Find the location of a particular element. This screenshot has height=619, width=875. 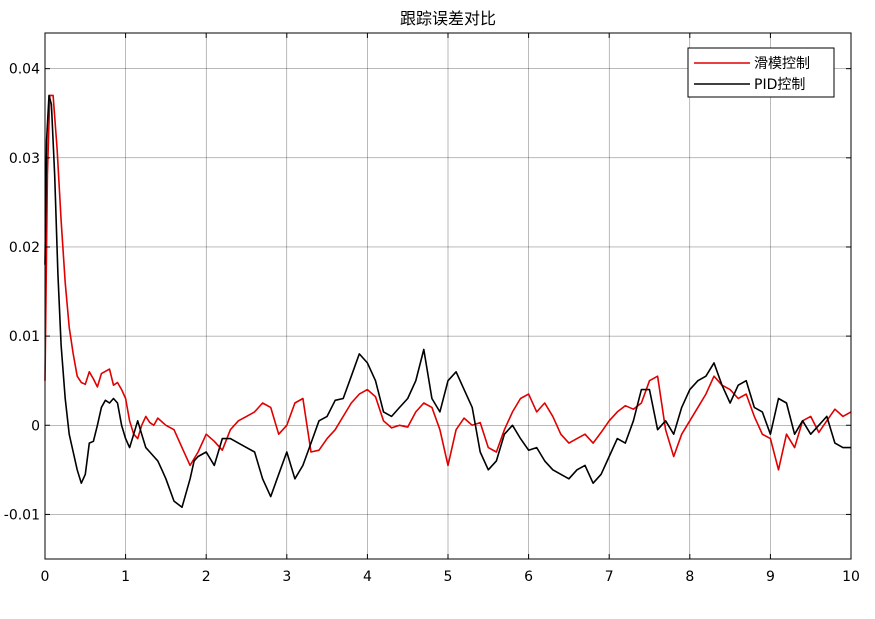

legend-label-slide-mode: 滑模控制 is located at coordinates (782, 63).